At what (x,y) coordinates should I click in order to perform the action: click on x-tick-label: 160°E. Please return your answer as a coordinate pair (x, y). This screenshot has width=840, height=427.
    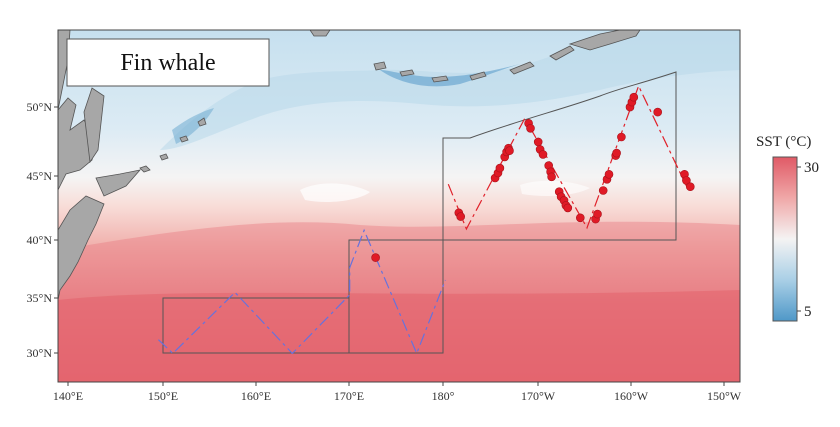
    Looking at the image, I should click on (256, 396).